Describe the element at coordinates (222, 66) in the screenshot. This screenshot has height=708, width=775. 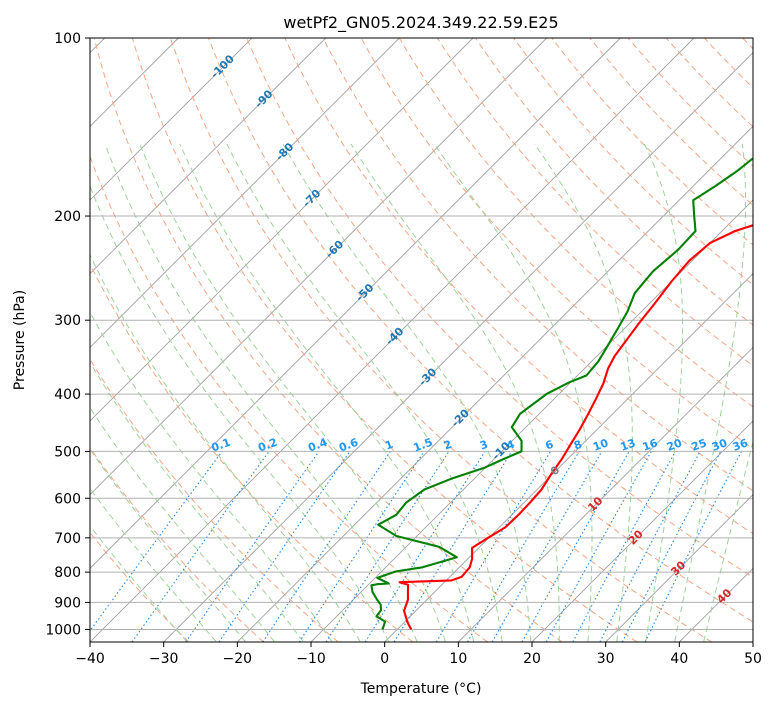
I see `isotherm-label: -100` at that location.